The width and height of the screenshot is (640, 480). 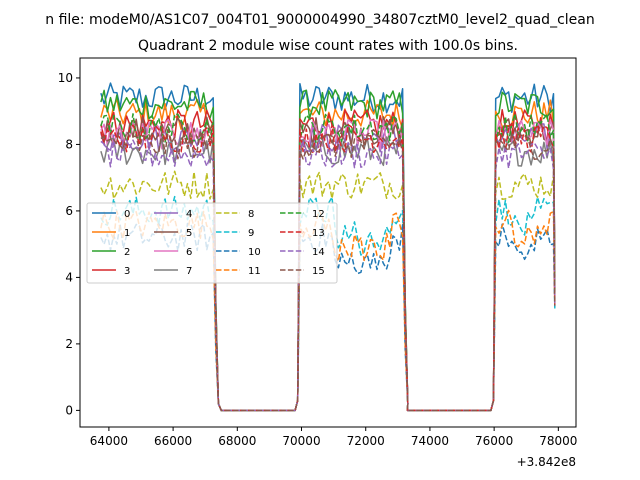 I want to click on legend-label-3: 3, so click(x=127, y=271).